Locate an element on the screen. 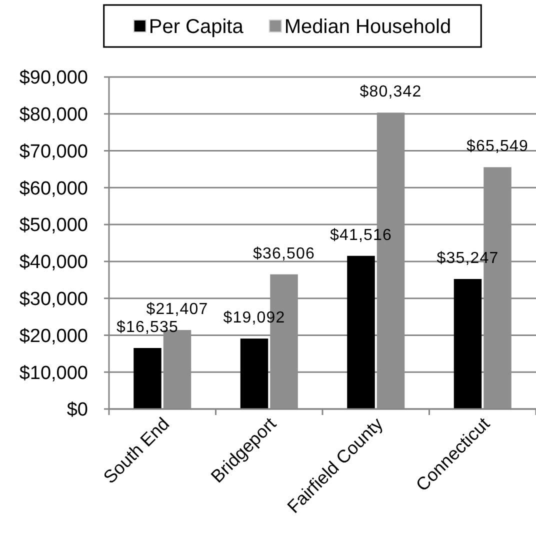 The image size is (536, 549). y-tick-label: $40,000 is located at coordinates (53, 263).